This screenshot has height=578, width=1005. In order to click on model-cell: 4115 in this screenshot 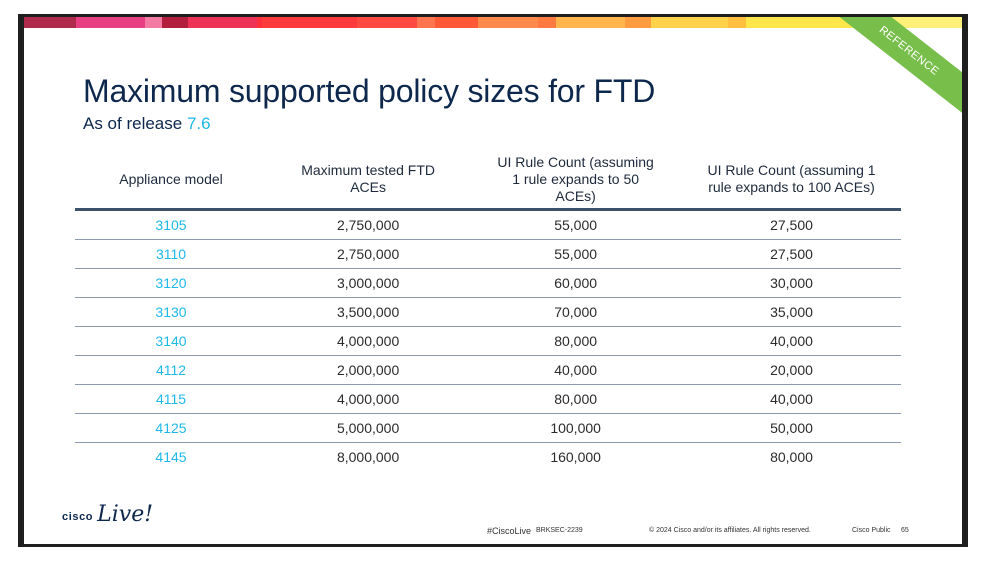, I will do `click(171, 399)`.